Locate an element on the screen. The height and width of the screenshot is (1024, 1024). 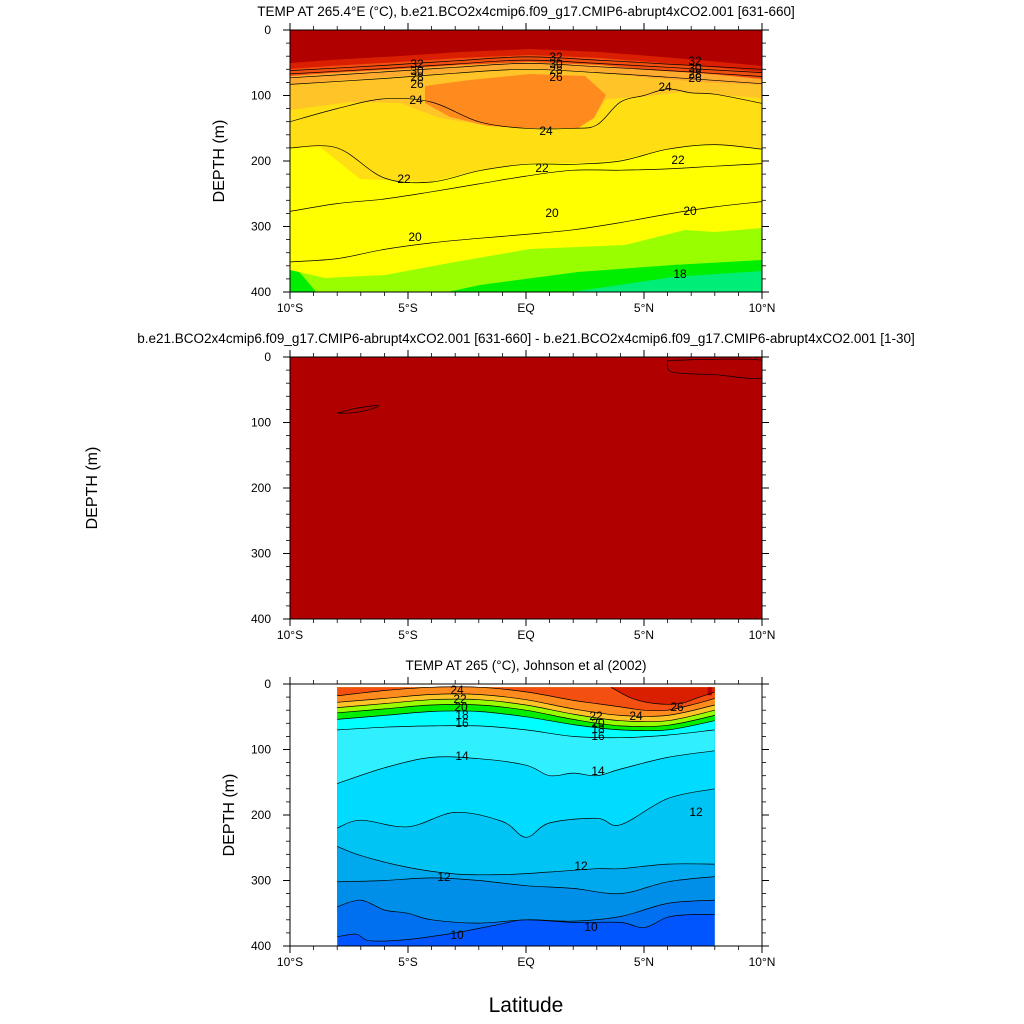
panel-3-axes: 10°S 5°S EQ 5°N 10°N 0 100 200 300 400 is located at coordinates (513, 823).